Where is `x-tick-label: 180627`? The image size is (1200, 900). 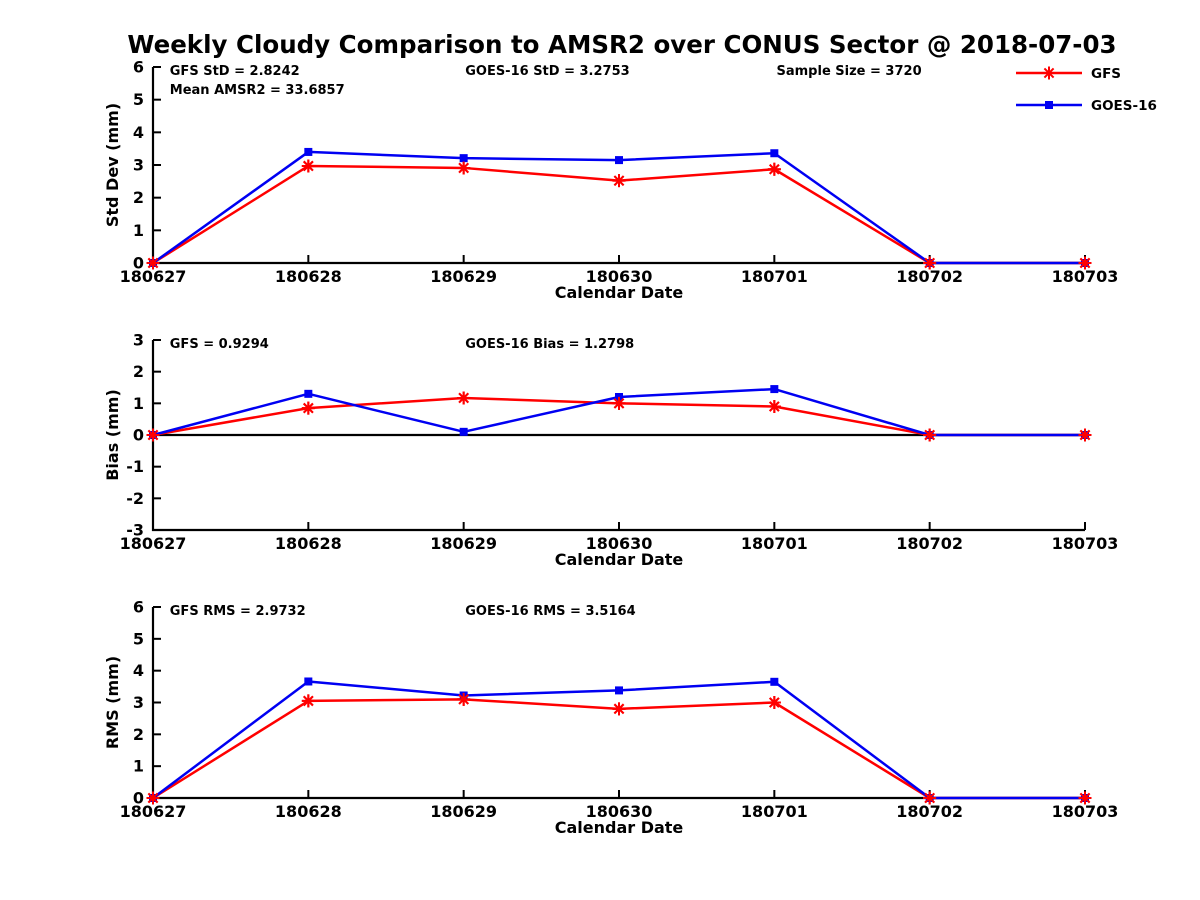
x-tick-label: 180627 is located at coordinates (153, 543).